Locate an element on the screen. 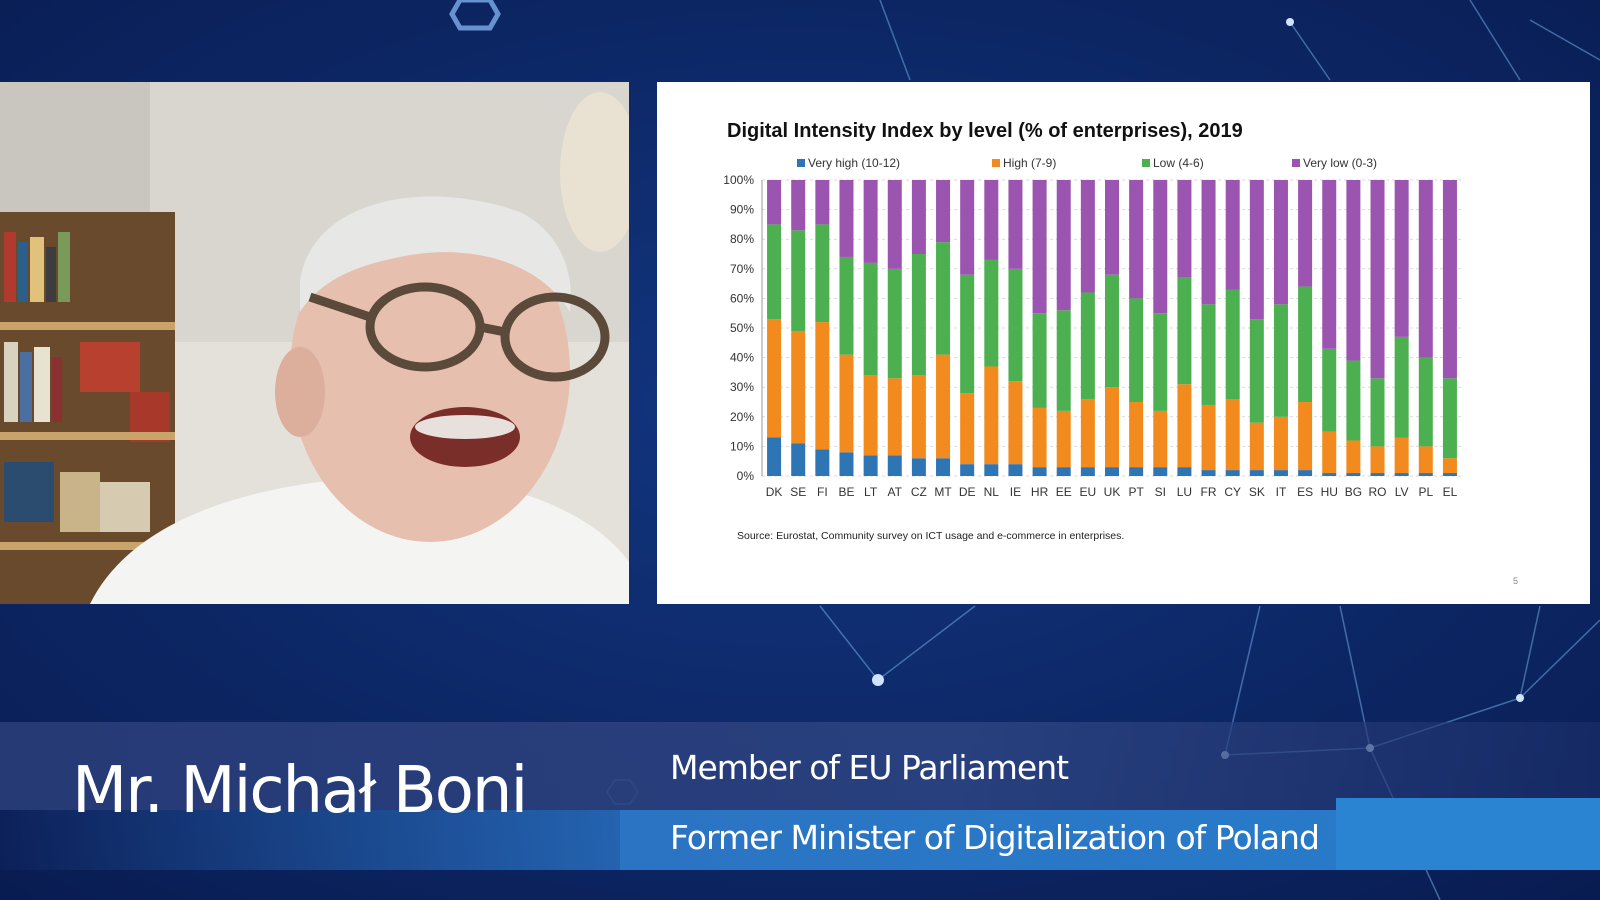  legend-item: Very low (0-3) is located at coordinates (1334, 163).